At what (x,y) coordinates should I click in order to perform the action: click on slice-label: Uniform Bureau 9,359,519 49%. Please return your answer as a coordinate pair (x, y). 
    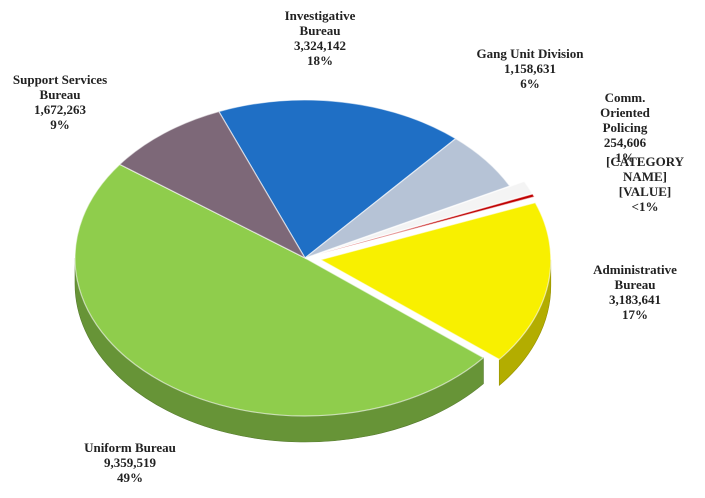
    Looking at the image, I should click on (130, 462).